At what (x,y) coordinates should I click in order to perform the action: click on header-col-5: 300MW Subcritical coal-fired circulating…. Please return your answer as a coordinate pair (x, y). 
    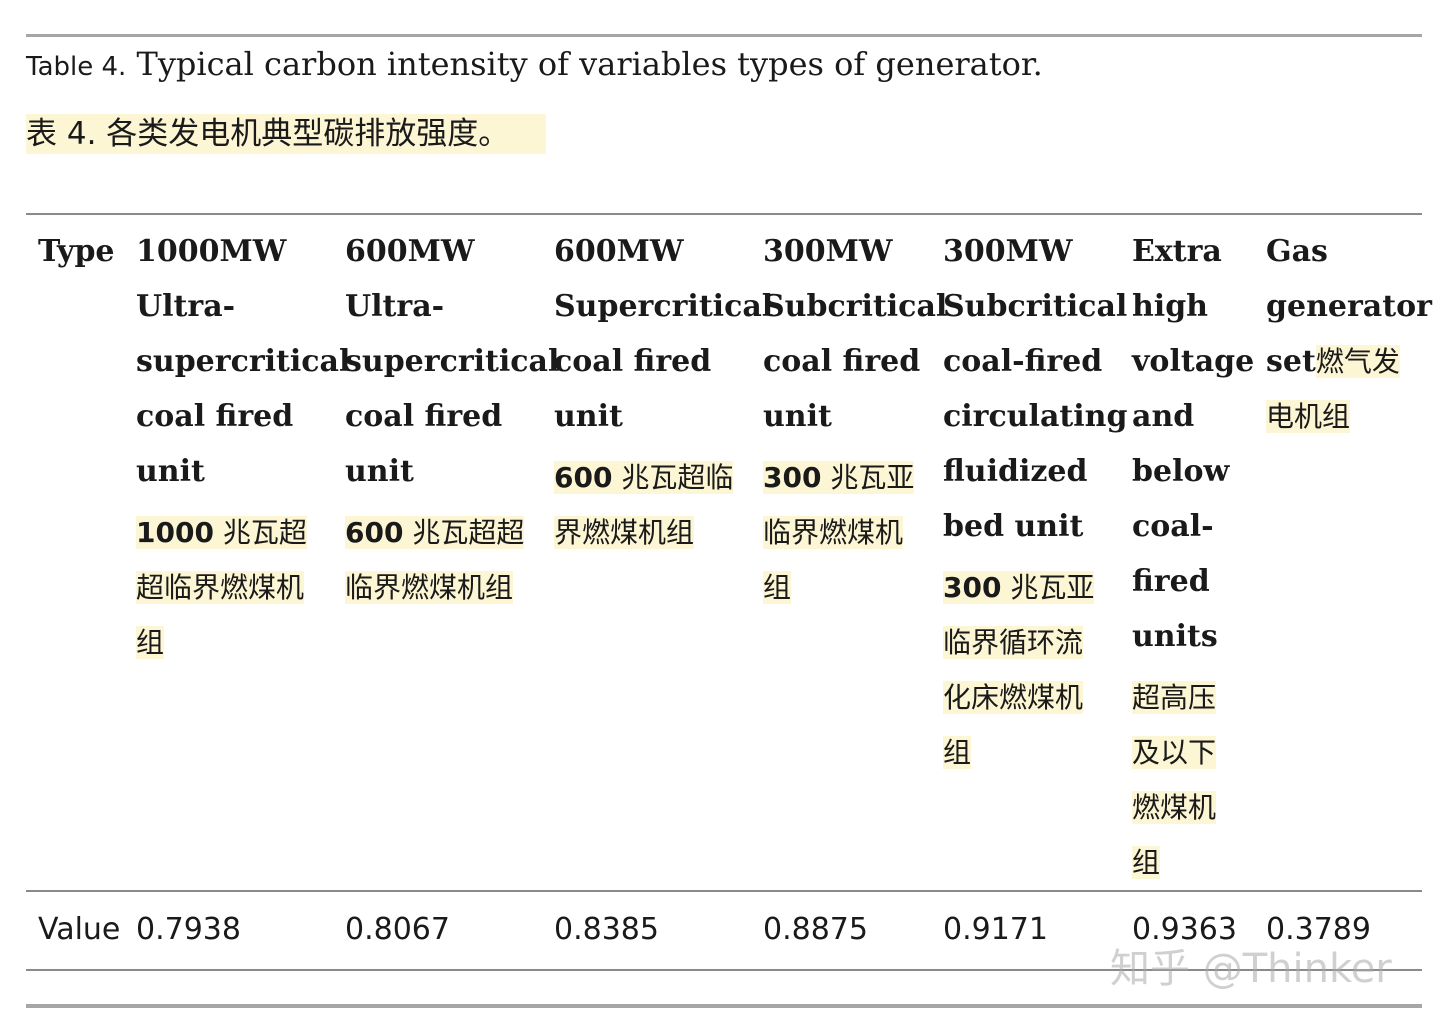
    Looking at the image, I should click on (1035, 502).